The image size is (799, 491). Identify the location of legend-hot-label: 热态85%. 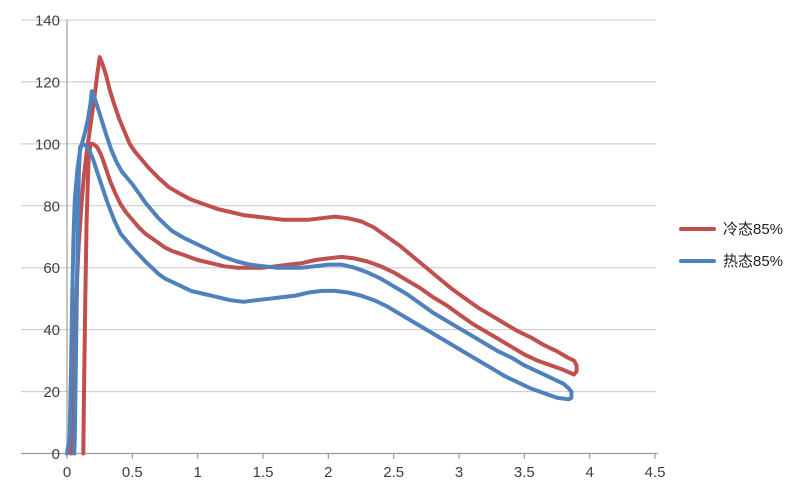
(753, 261).